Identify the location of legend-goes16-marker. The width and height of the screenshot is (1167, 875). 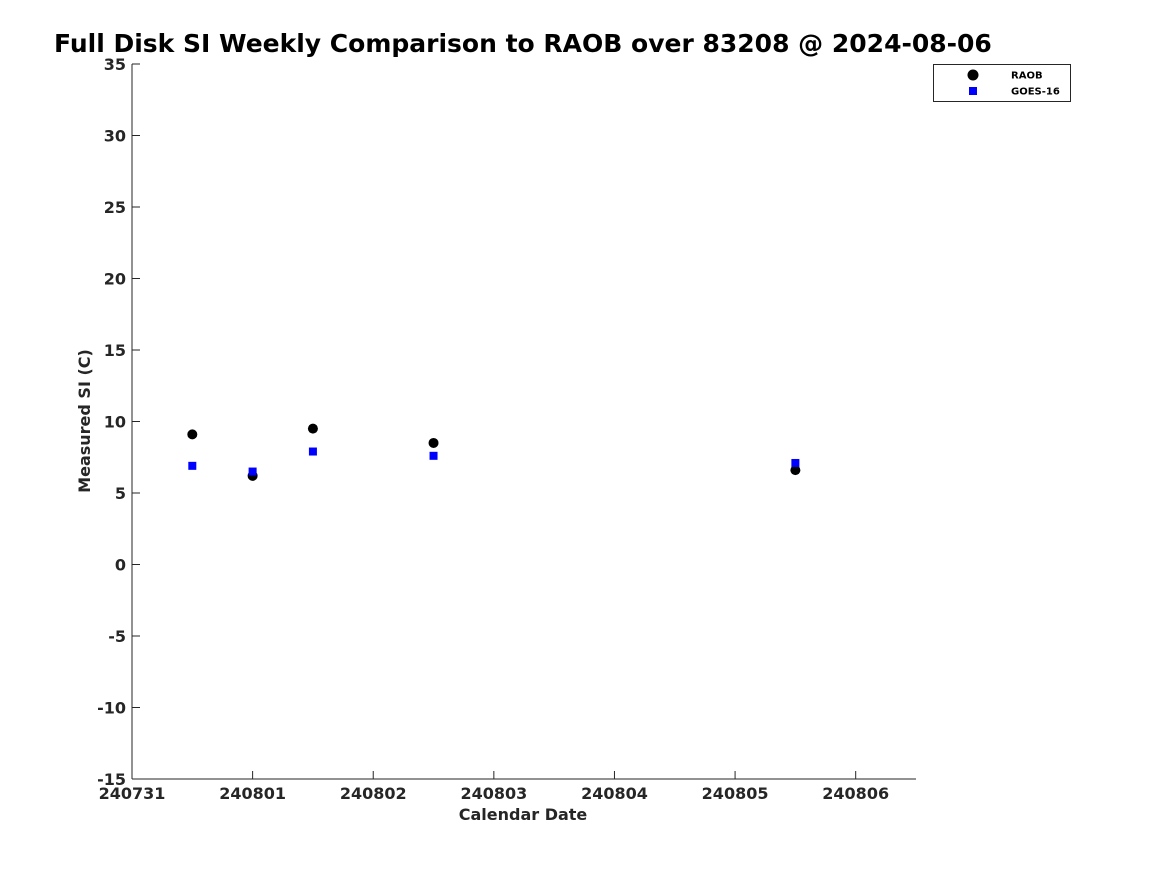
(973, 91).